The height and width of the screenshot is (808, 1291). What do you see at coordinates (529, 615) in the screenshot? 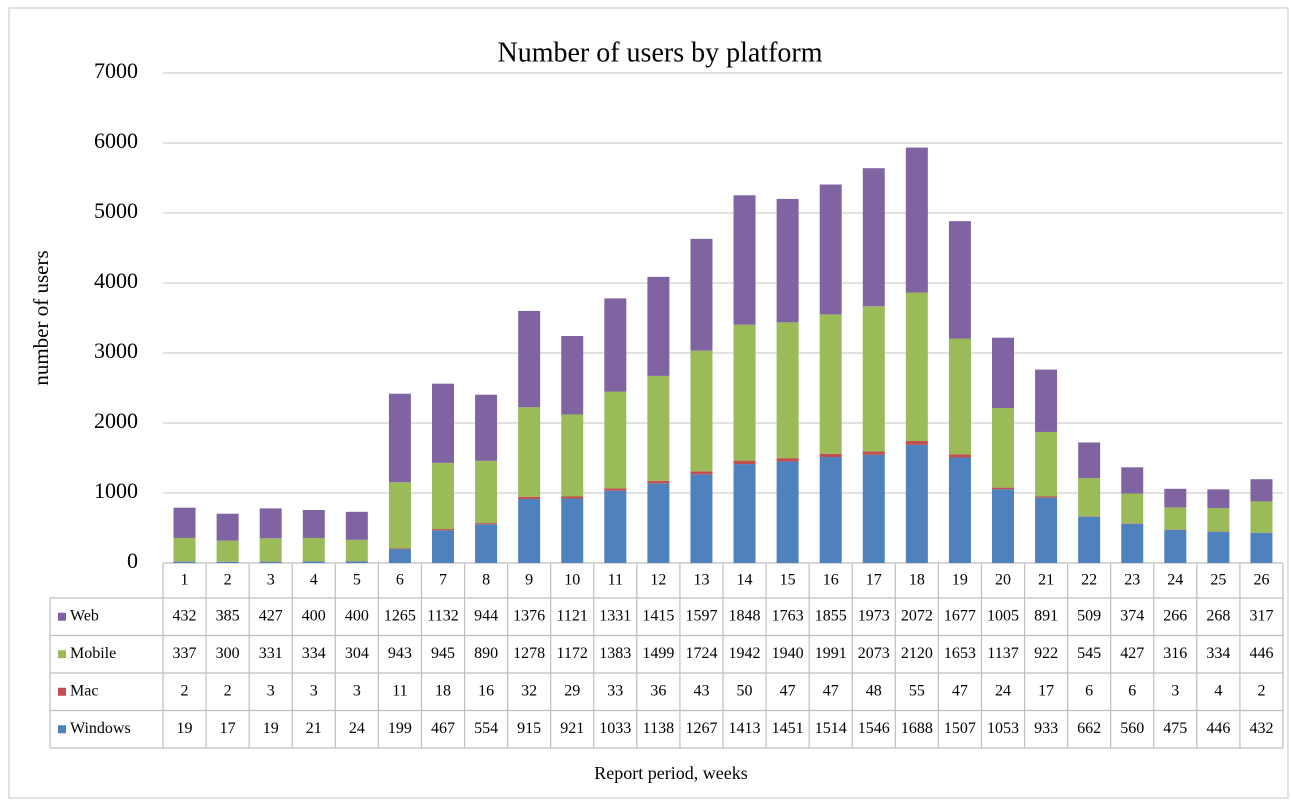
I see `table-value: 1376` at bounding box center [529, 615].